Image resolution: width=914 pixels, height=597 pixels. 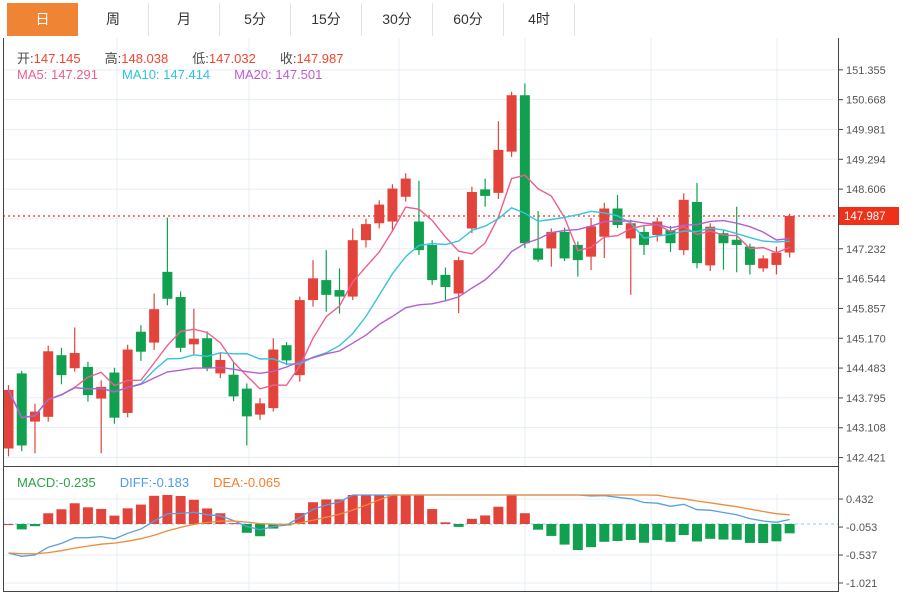 What do you see at coordinates (397, 19) in the screenshot?
I see `tab-30min: 30分` at bounding box center [397, 19].